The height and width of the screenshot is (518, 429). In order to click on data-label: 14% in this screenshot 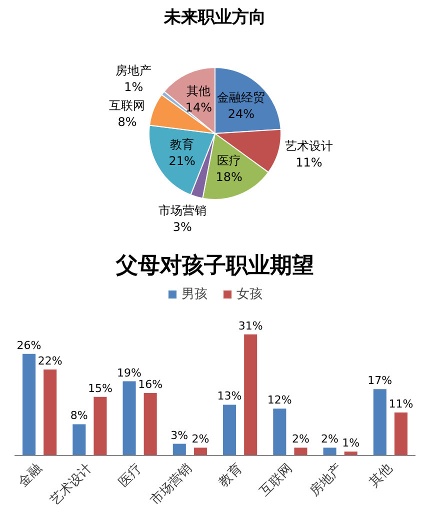, I will do `click(198, 107)`.